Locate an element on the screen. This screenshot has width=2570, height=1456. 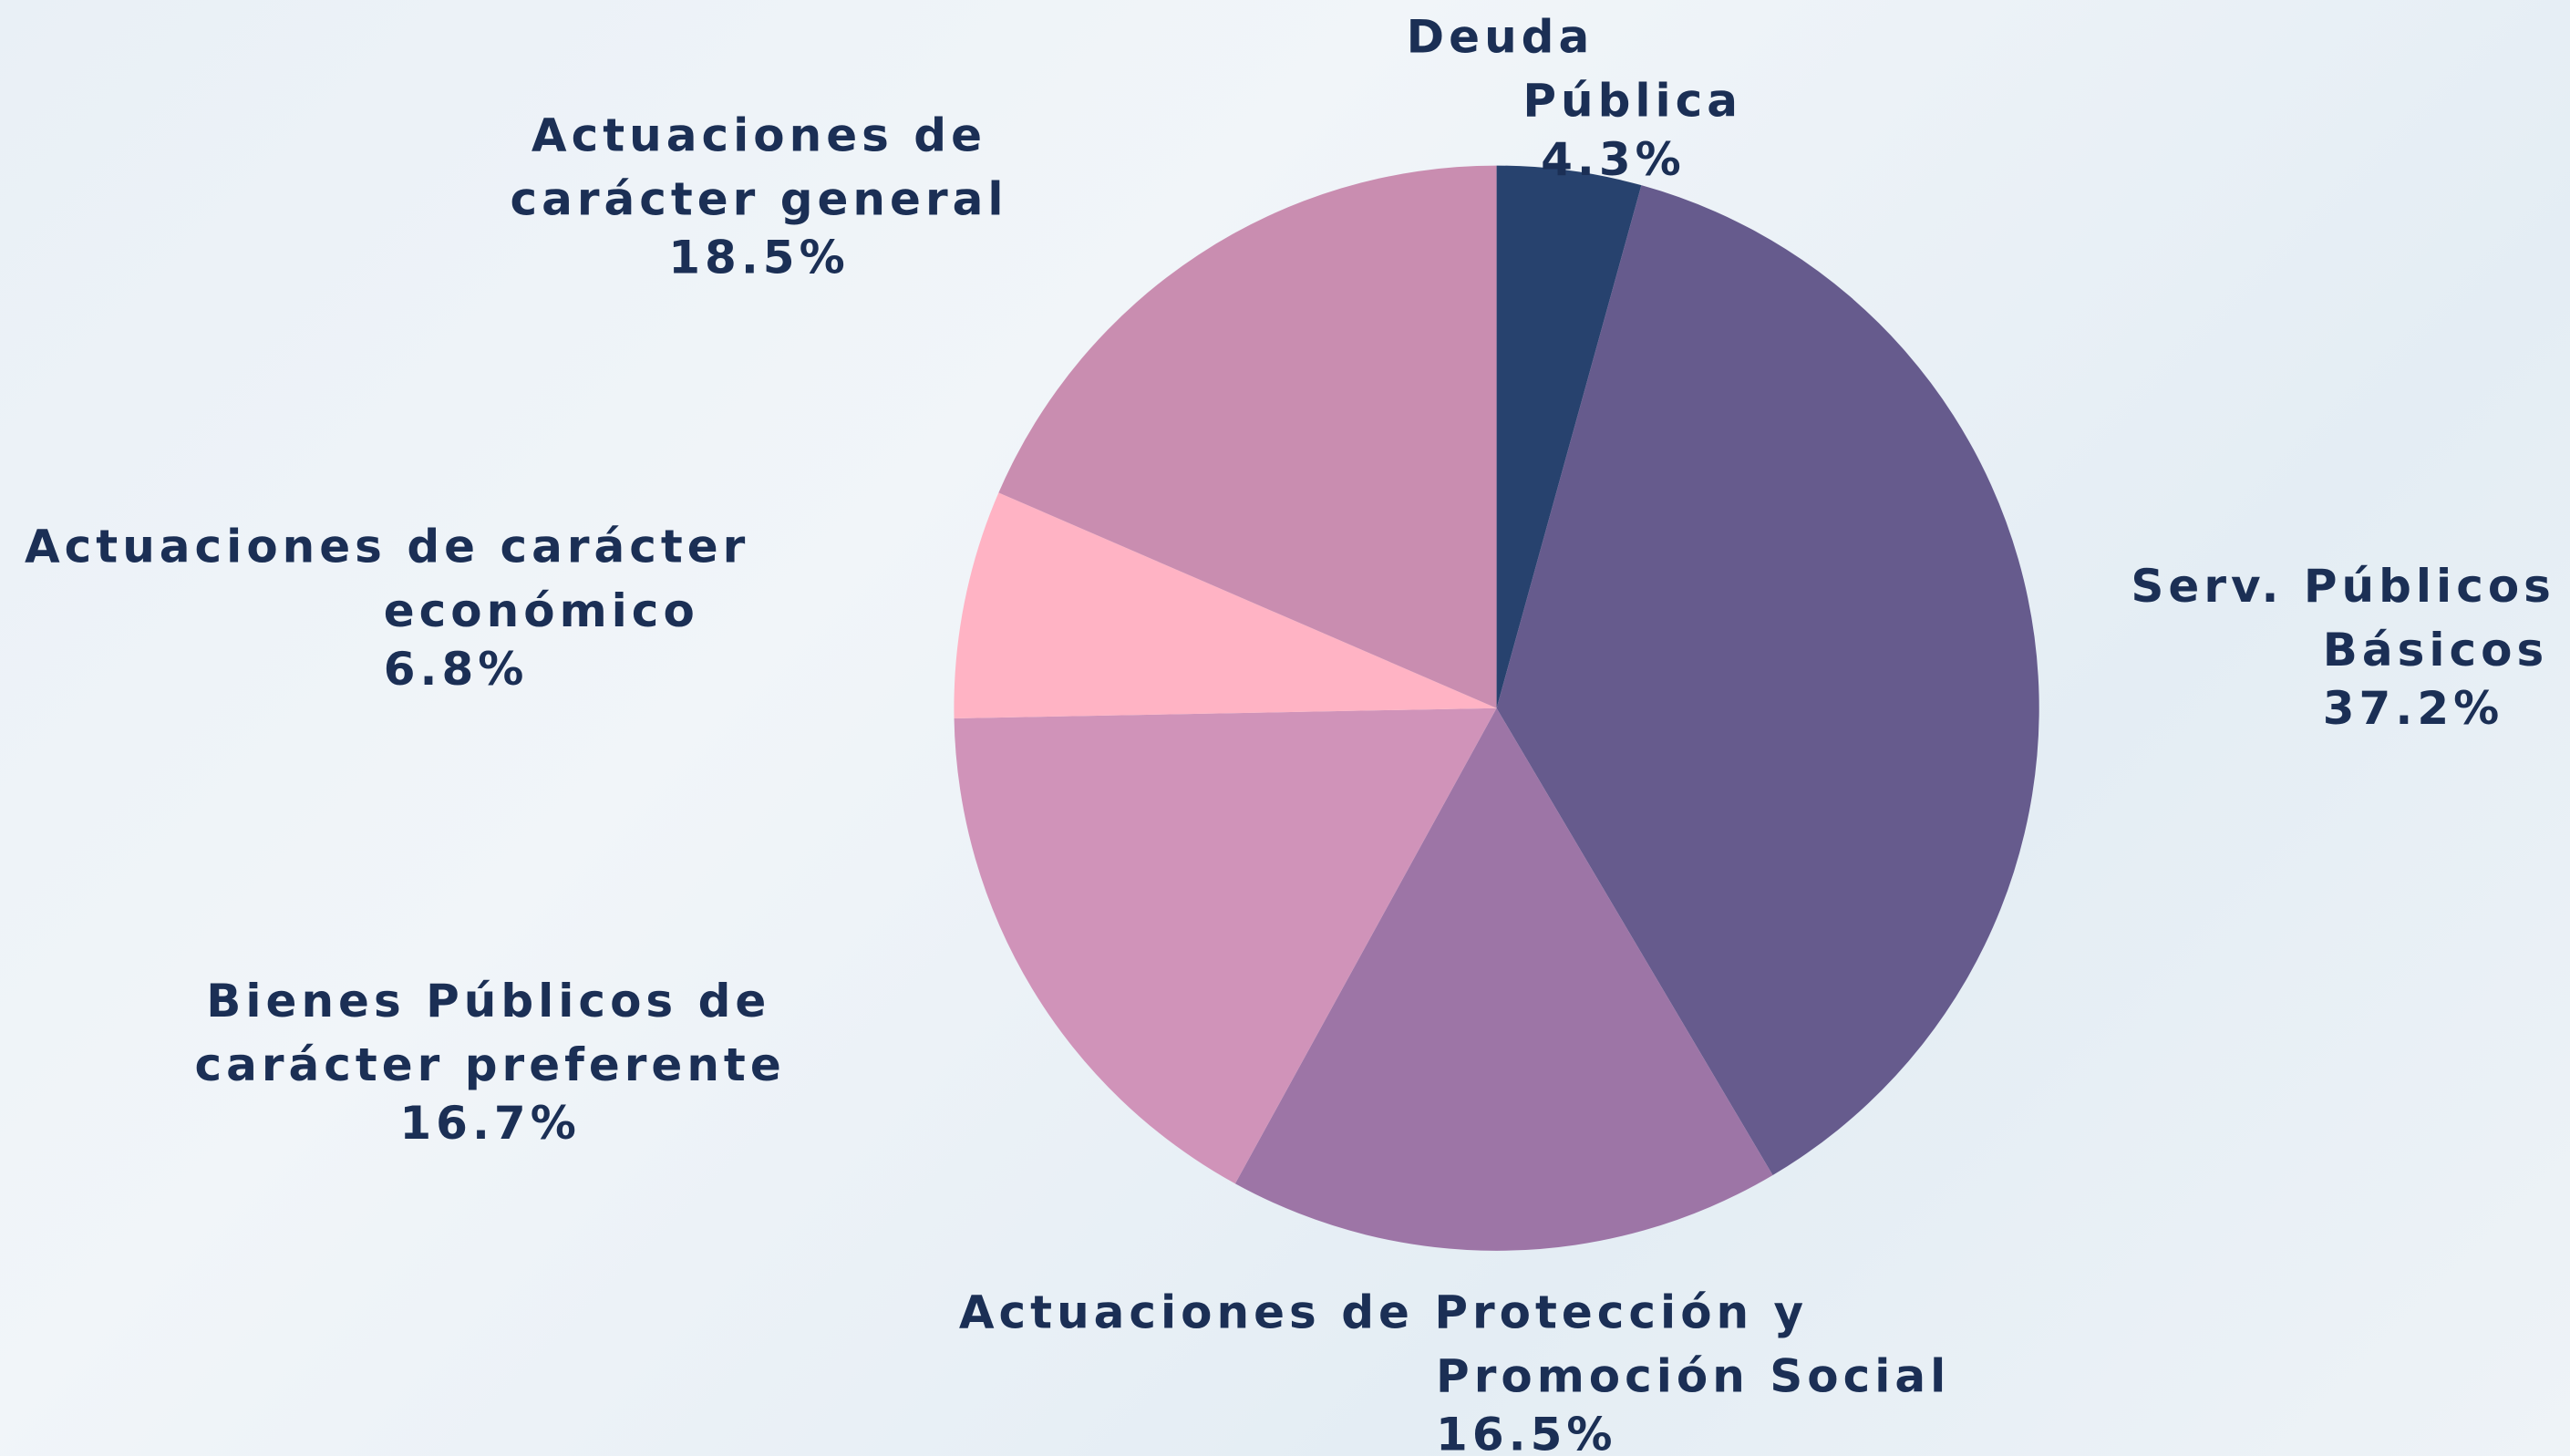
slice-label: carácter general is located at coordinates (759, 199).